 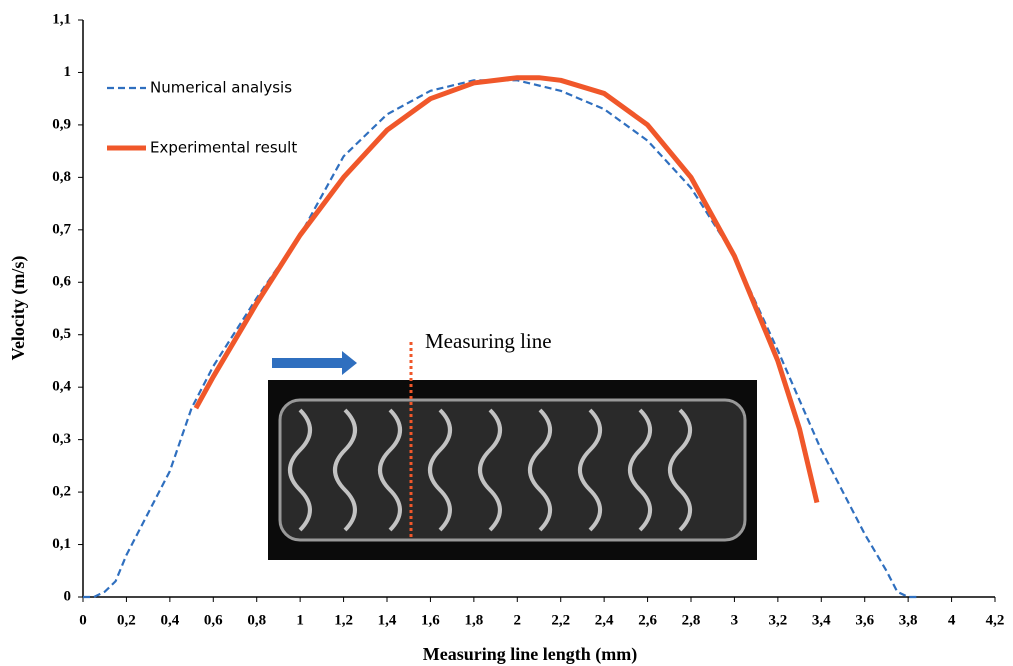 What do you see at coordinates (908, 620) in the screenshot?
I see `x-tick-label: 3,8` at bounding box center [908, 620].